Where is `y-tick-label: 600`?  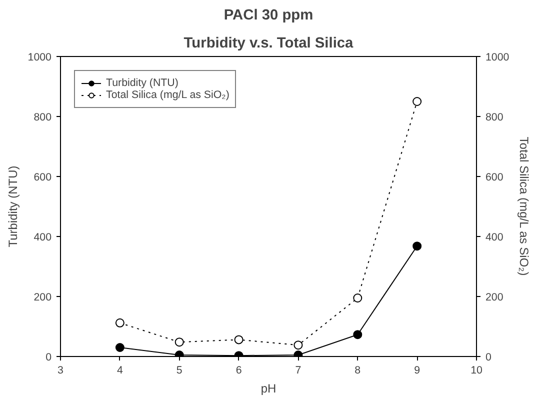 y-tick-label: 600 is located at coordinates (43, 178).